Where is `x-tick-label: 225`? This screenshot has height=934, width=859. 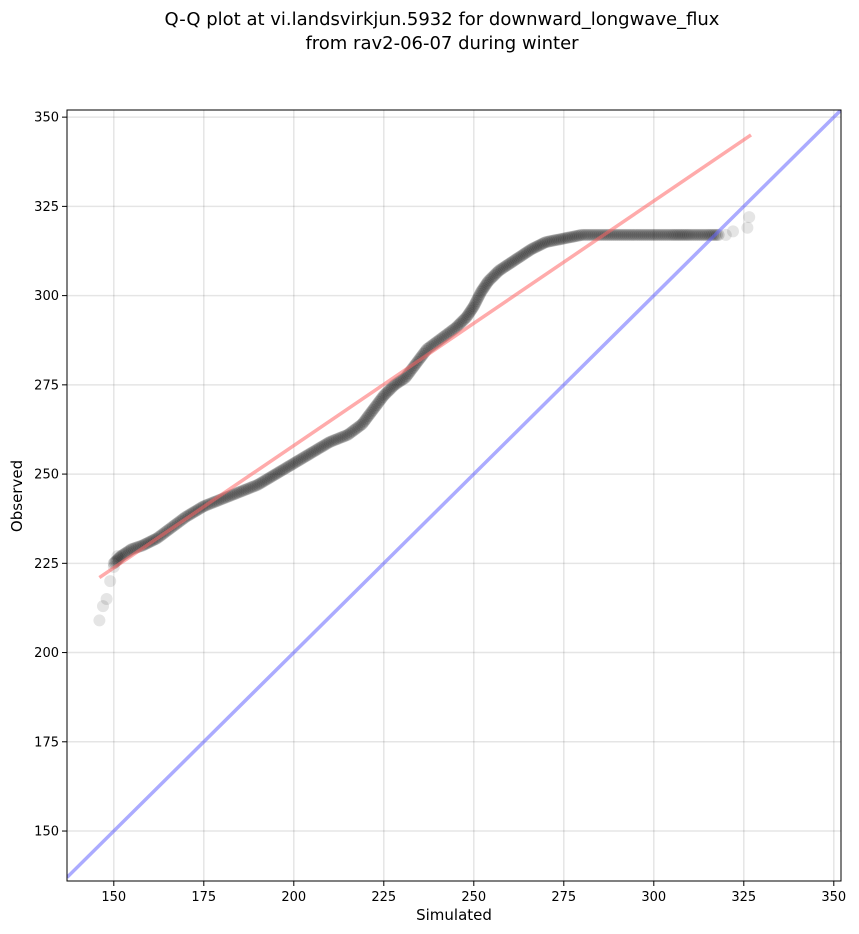 x-tick-label: 225 is located at coordinates (383, 897).